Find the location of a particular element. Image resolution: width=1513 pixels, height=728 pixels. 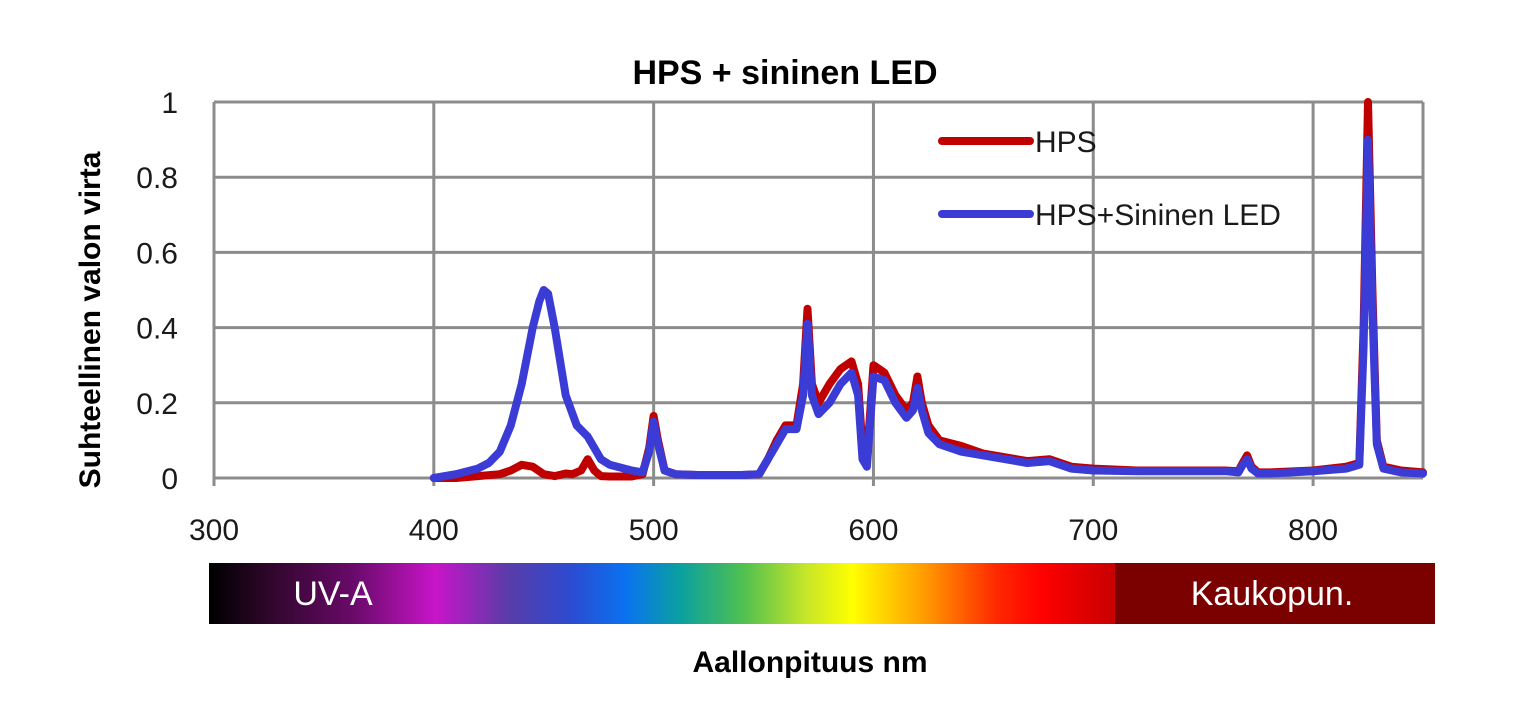

spectrum-band: UV-A Kaukopun. is located at coordinates (822, 593).